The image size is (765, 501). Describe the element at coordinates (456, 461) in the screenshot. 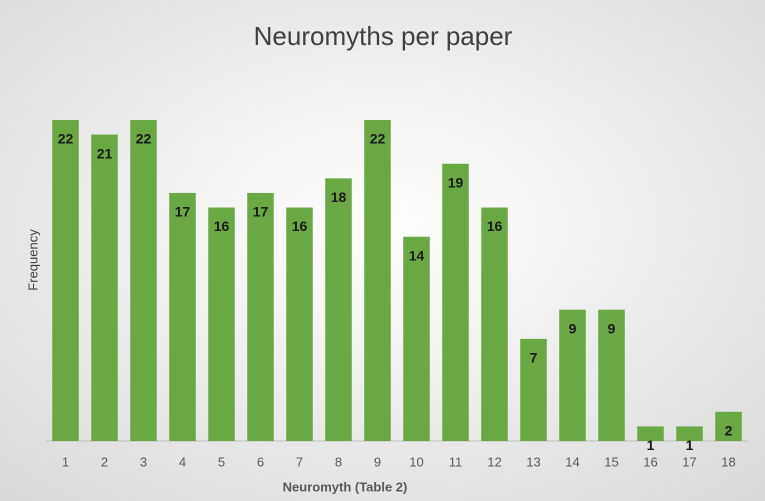

I see `x-tick-label: 11` at that location.